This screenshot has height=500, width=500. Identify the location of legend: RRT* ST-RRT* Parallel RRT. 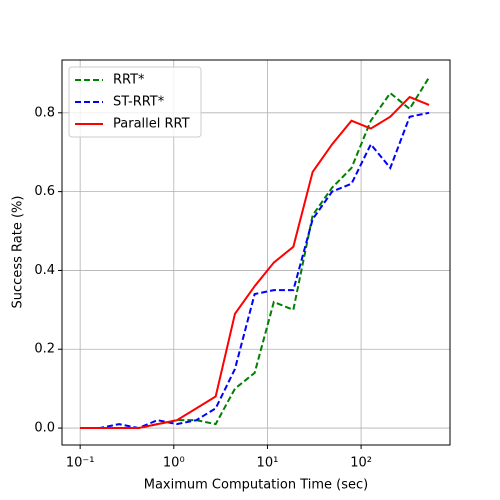
(135, 102).